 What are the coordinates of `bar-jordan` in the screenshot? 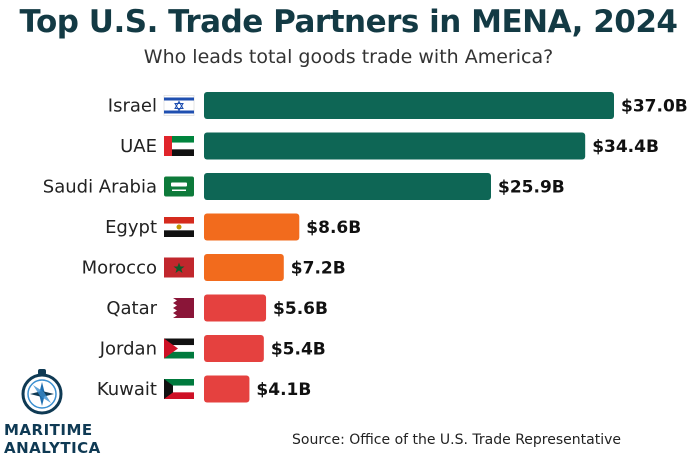 It's located at (234, 348).